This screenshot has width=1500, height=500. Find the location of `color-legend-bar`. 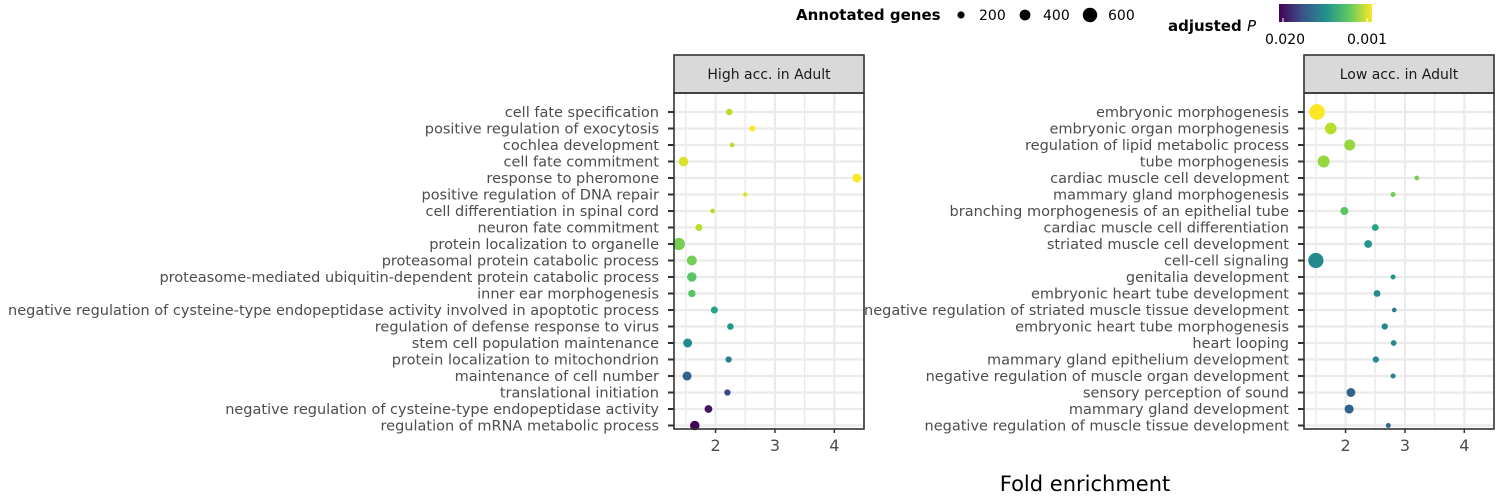

color-legend-bar is located at coordinates (1325, 13).